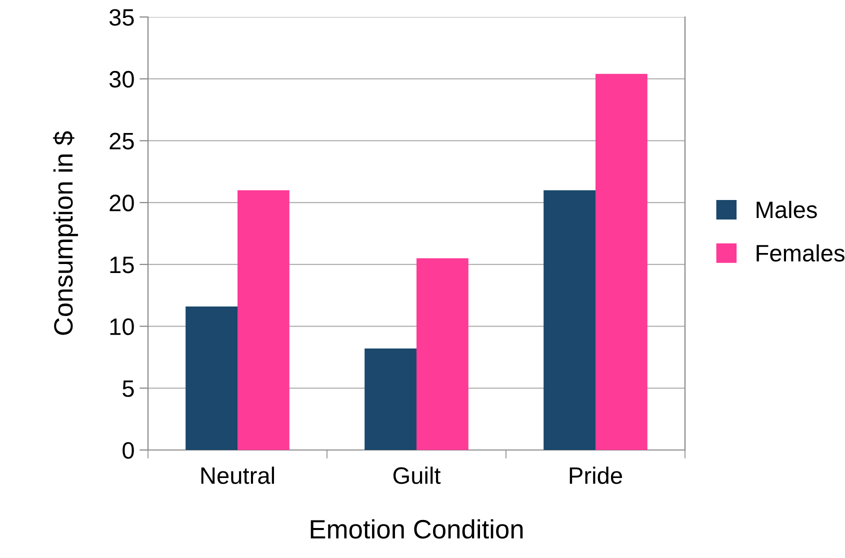  What do you see at coordinates (121, 79) in the screenshot?
I see `y-tick-label: 30` at bounding box center [121, 79].